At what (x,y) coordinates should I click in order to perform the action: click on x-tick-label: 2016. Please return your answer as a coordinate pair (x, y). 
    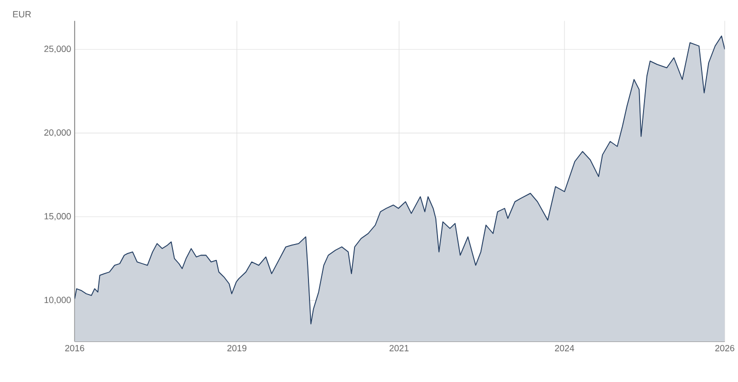
    Looking at the image, I should click on (74, 348).